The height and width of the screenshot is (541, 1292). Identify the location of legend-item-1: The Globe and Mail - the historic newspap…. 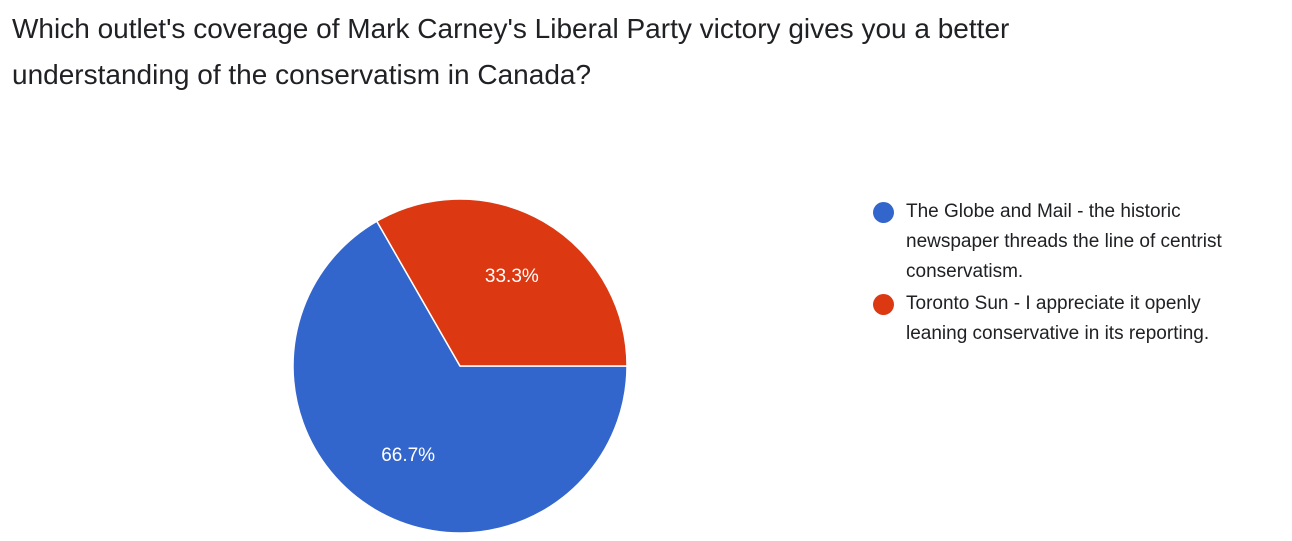
(1077, 242).